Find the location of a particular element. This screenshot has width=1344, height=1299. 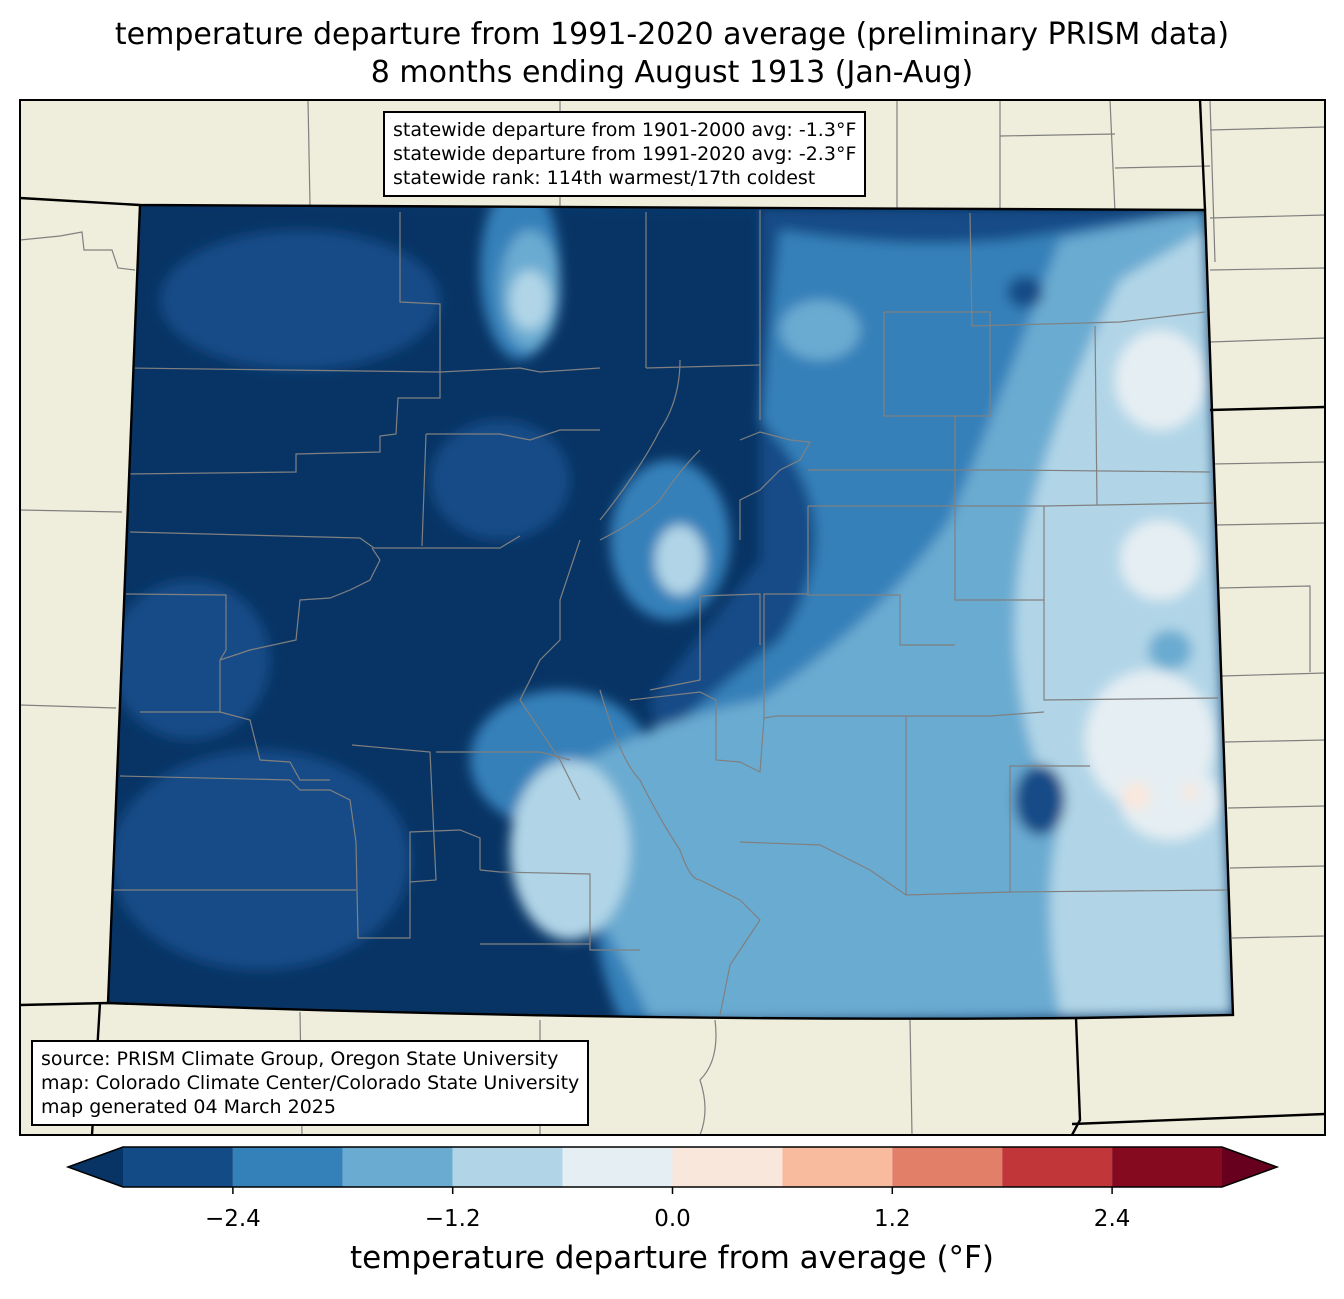

colorbar-tick-label: −1.2 is located at coordinates (452, 1219).